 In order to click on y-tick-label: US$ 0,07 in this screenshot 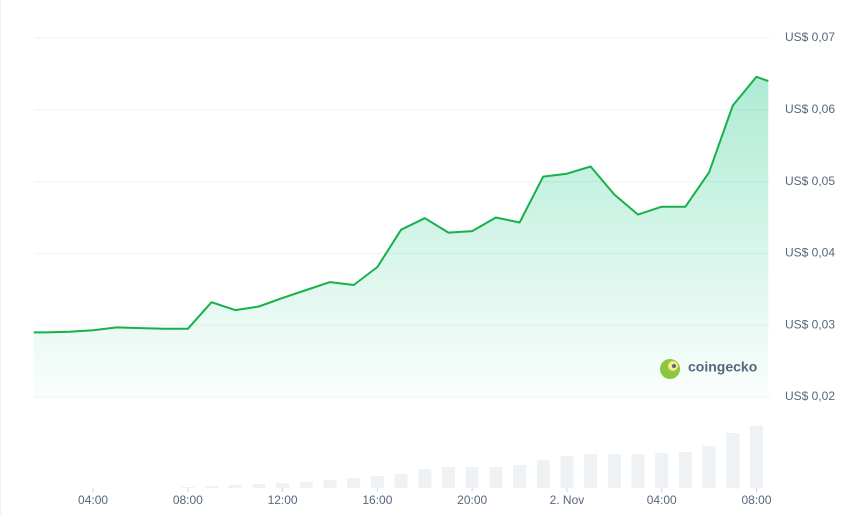, I will do `click(810, 37)`.